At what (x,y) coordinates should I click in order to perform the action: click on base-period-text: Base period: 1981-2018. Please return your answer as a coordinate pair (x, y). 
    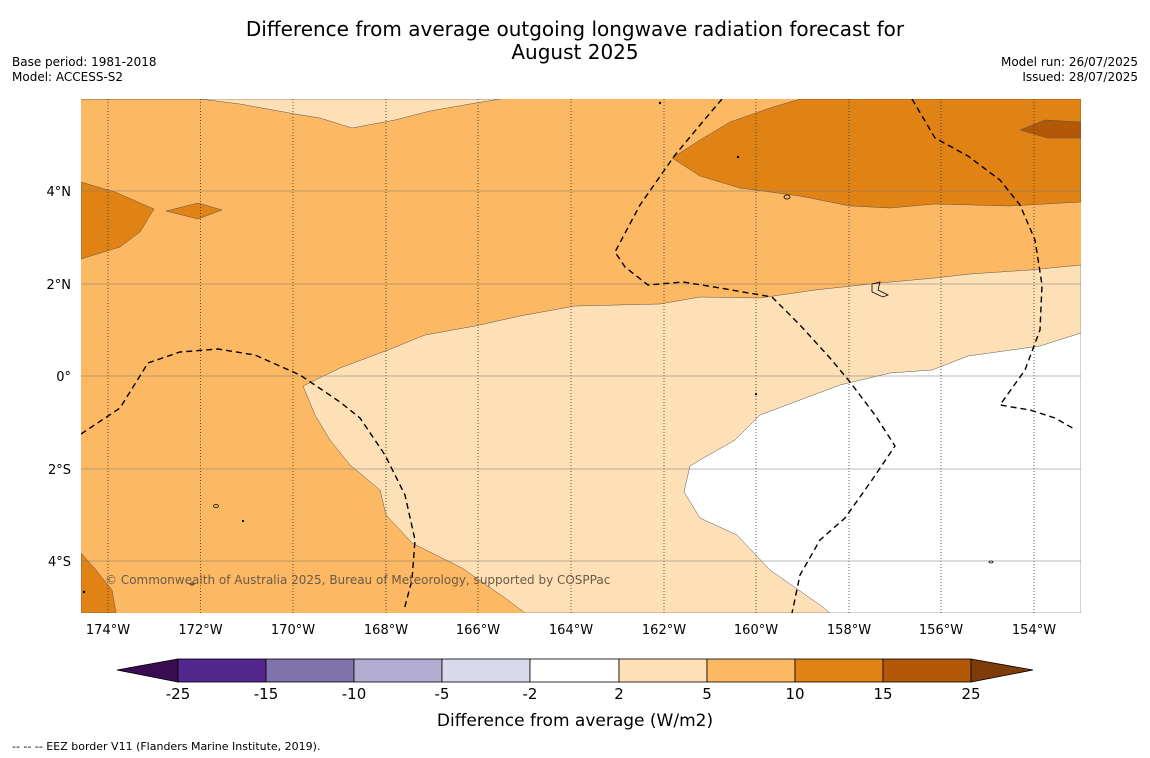
    Looking at the image, I should click on (84, 62).